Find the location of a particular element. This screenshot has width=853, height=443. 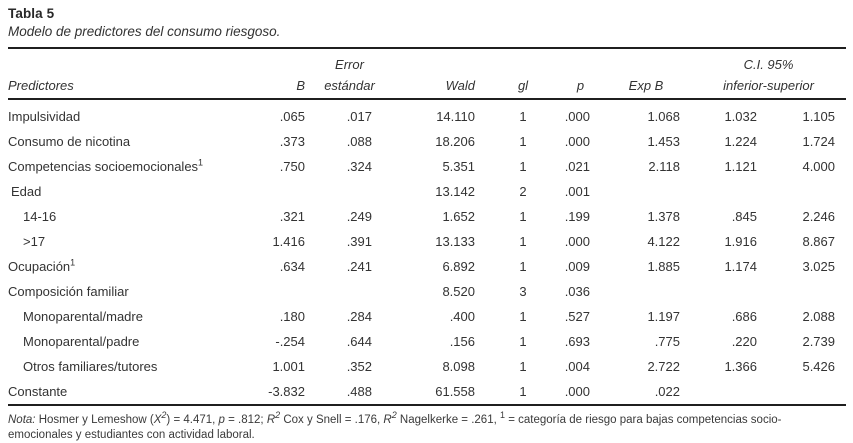

predictor-label: Consumo de nicotina is located at coordinates (69, 141).